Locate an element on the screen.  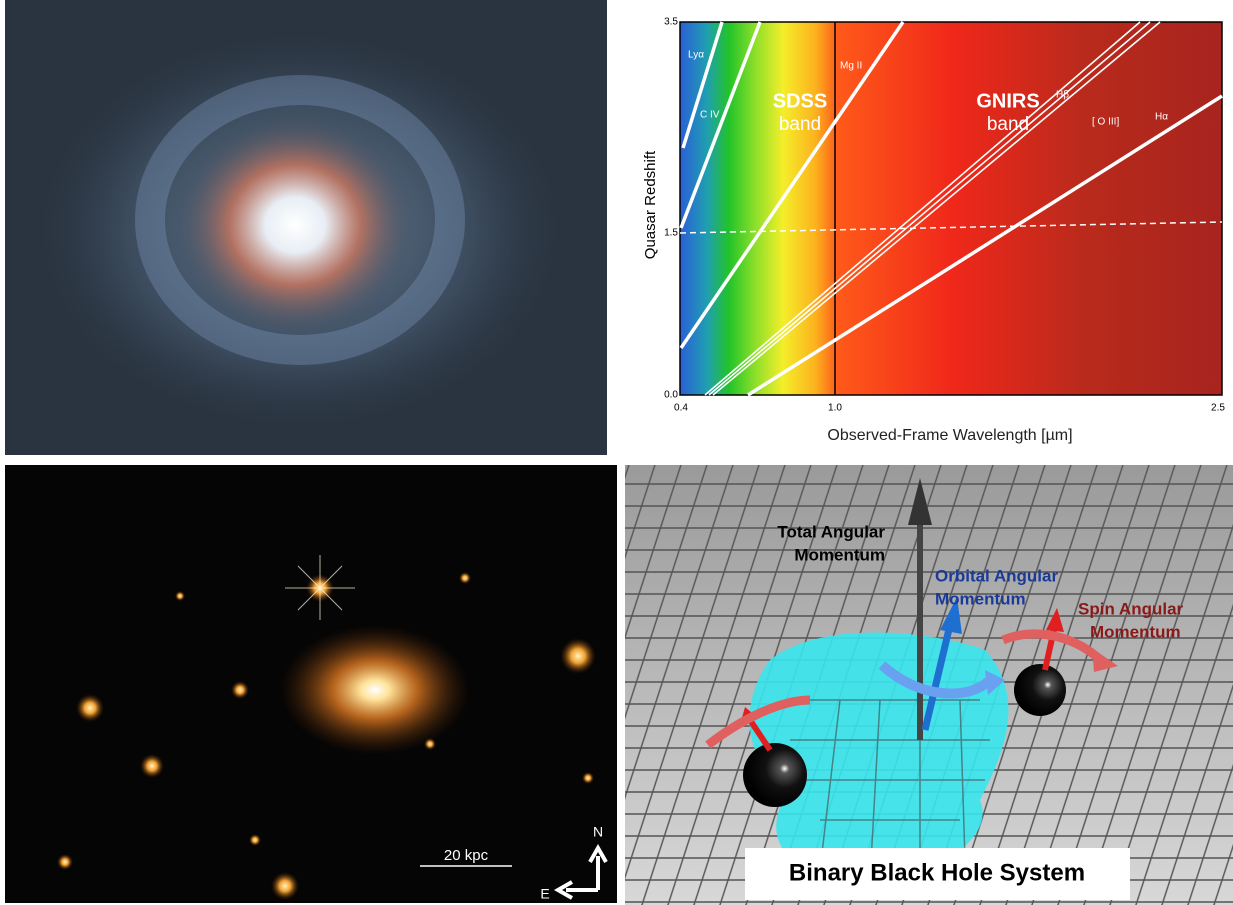
line-label: Lyα is located at coordinates (696, 55).